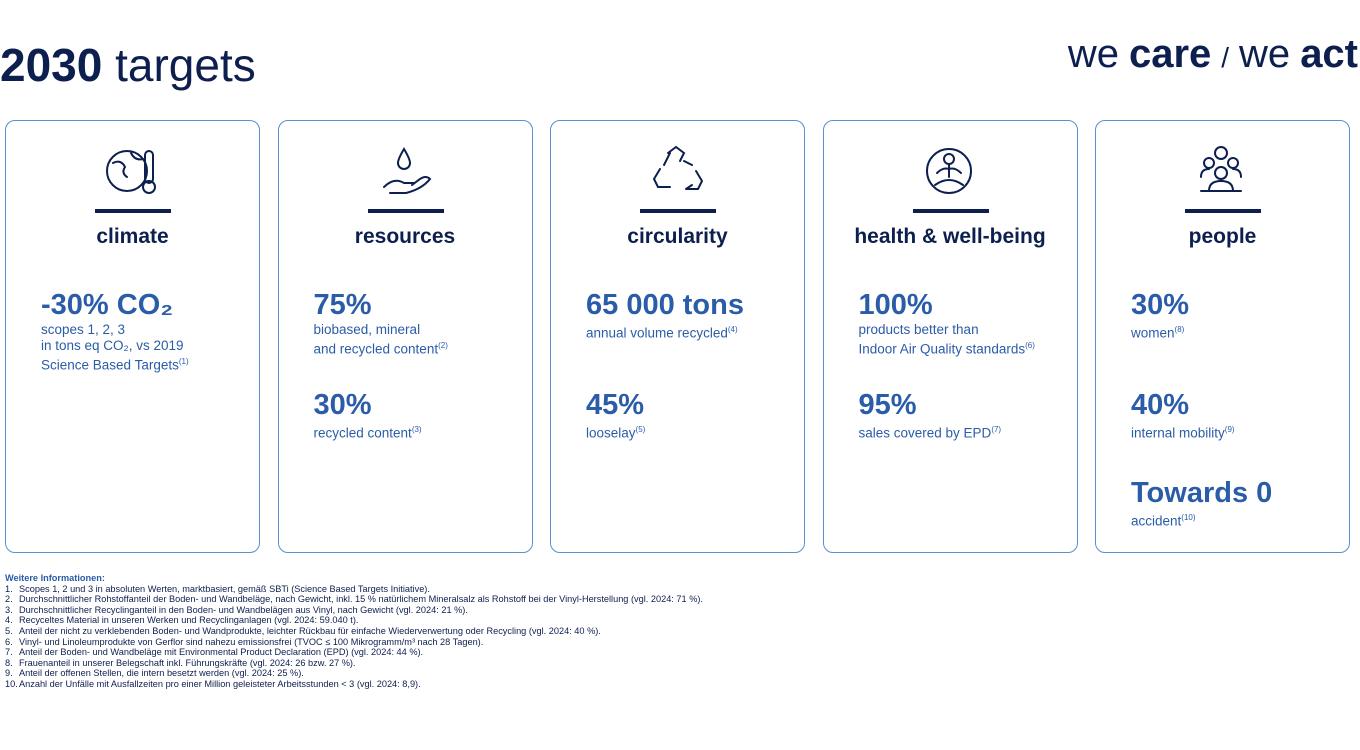 The height and width of the screenshot is (750, 1360). What do you see at coordinates (376, 349) in the screenshot?
I see `target-desc: and recycled content` at bounding box center [376, 349].